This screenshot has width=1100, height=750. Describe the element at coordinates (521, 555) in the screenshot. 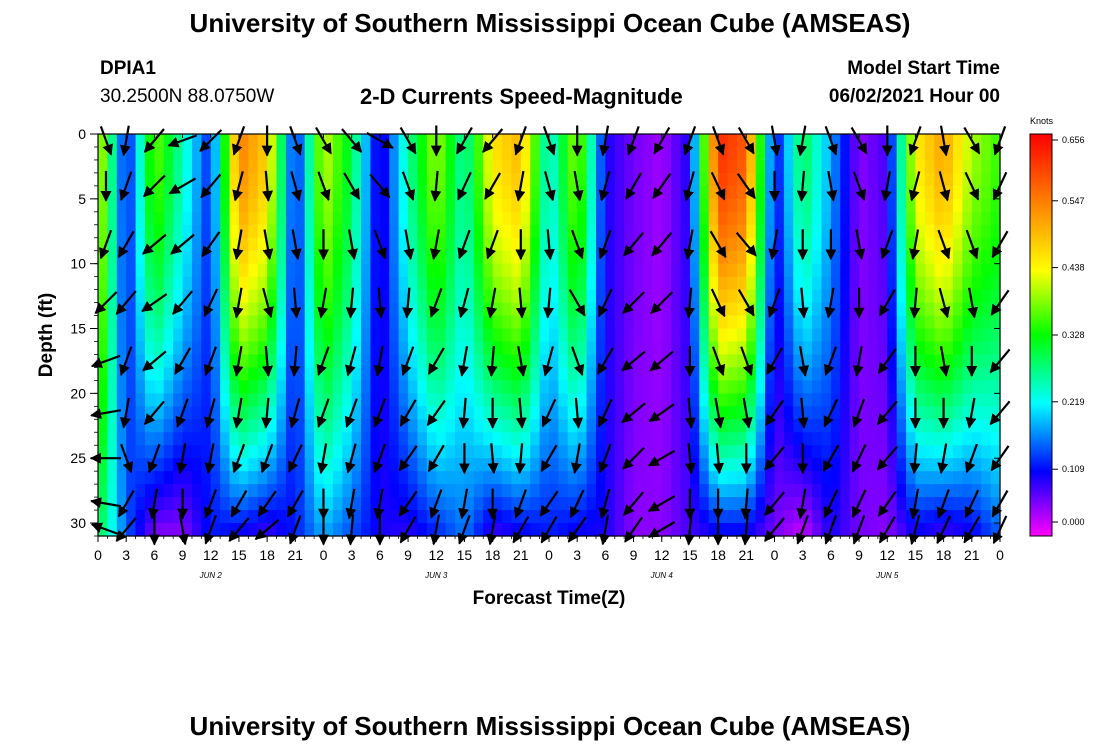

I see `x-tick-label: 21` at that location.